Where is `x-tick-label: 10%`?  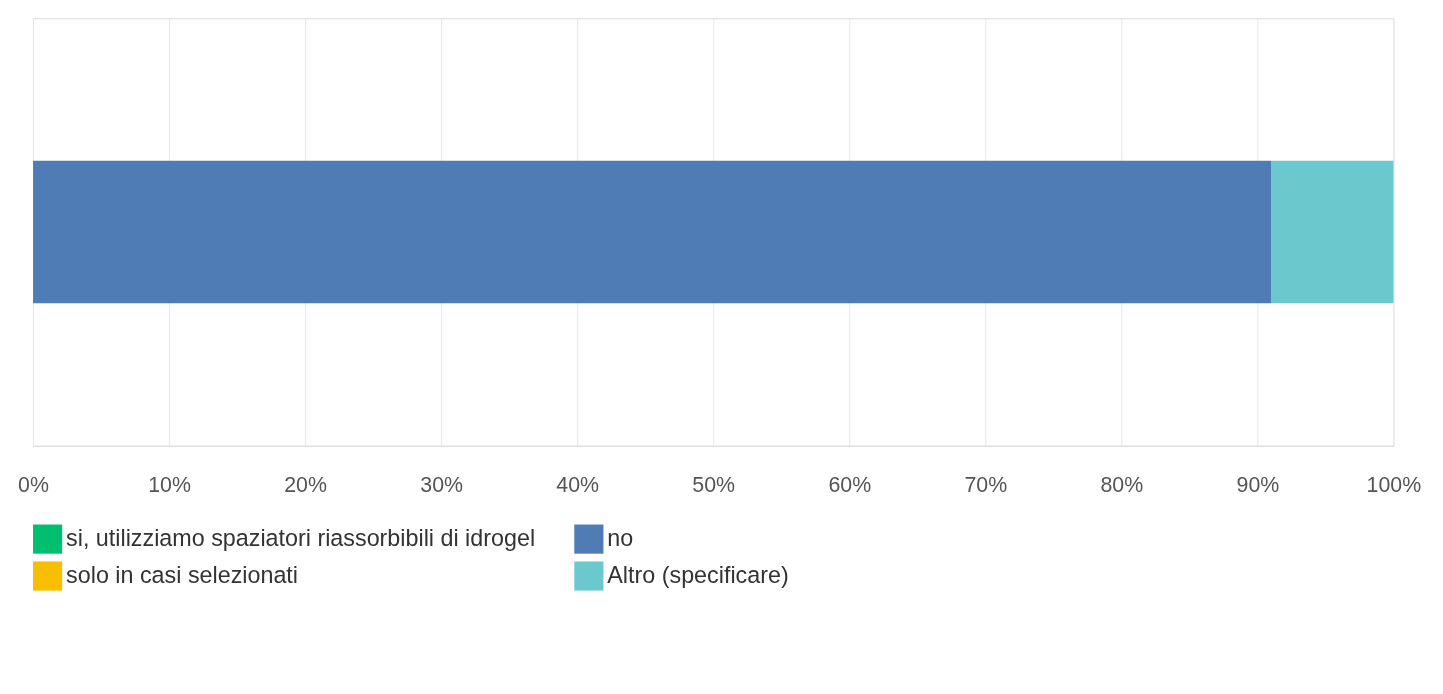 x-tick-label: 10% is located at coordinates (169, 484).